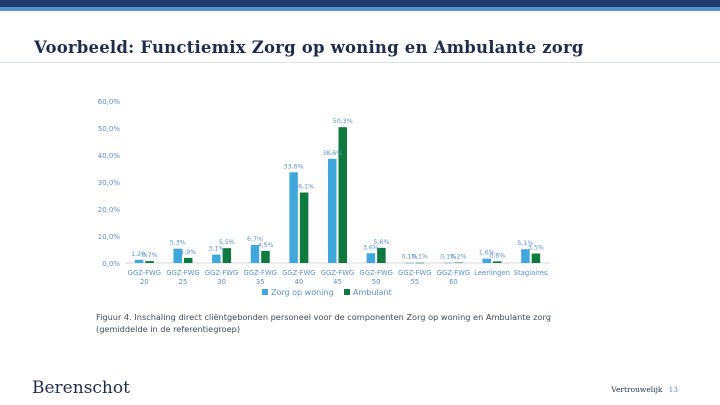  Describe the element at coordinates (144, 282) in the screenshot. I see `x-tick-label: 20` at that location.